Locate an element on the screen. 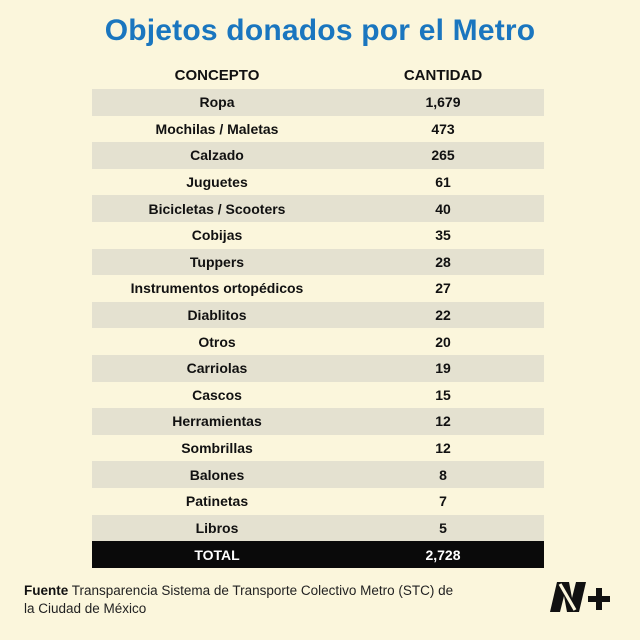 Image resolution: width=640 pixels, height=640 pixels. cell-quantity: 20 is located at coordinates (443, 341).